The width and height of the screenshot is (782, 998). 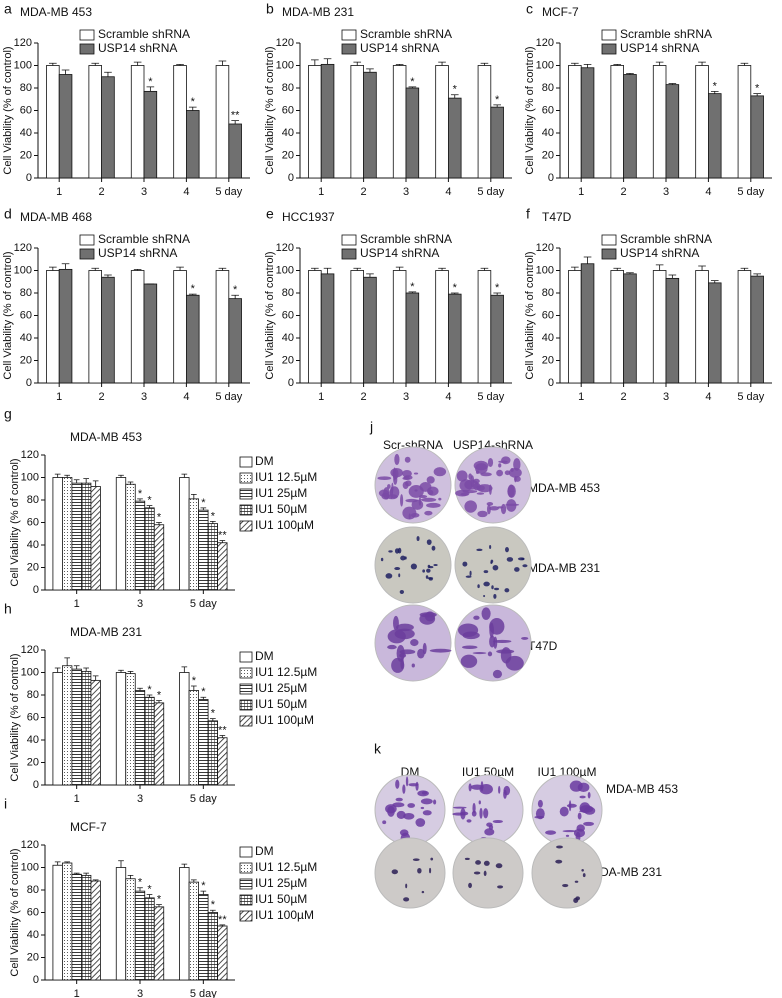 What do you see at coordinates (30, 650) in the screenshot?
I see `y-tick-label: 120` at bounding box center [30, 650].